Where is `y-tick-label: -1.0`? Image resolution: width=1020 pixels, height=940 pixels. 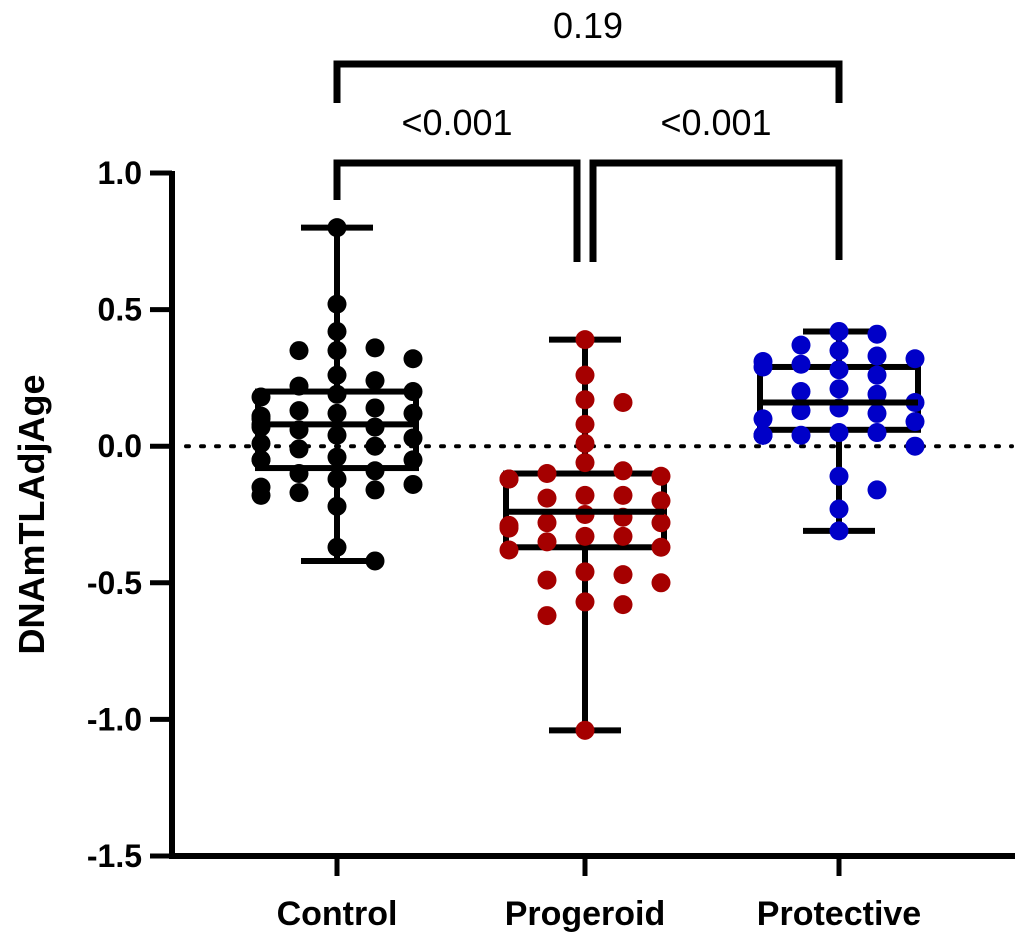
y-tick-label: -1.0 is located at coordinates (114, 719).